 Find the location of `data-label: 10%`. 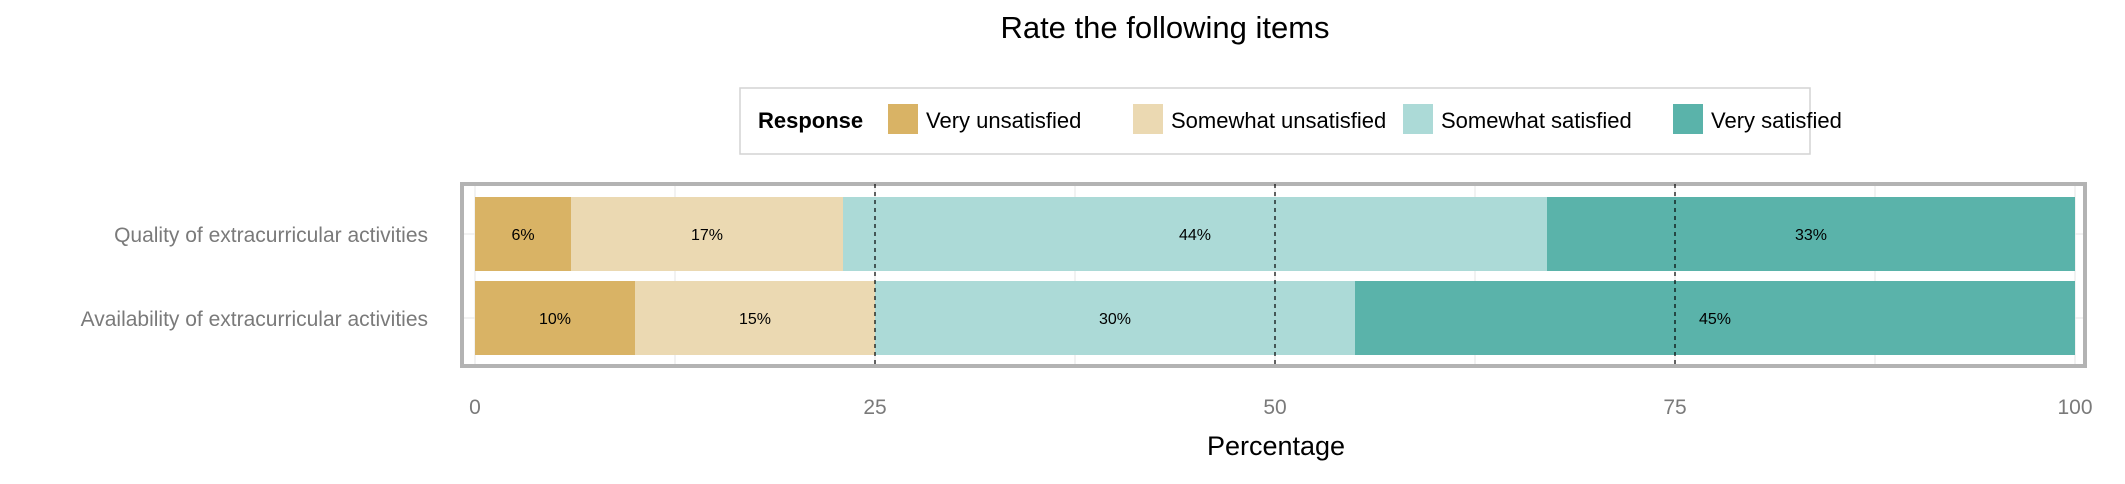

data-label: 10% is located at coordinates (555, 319).